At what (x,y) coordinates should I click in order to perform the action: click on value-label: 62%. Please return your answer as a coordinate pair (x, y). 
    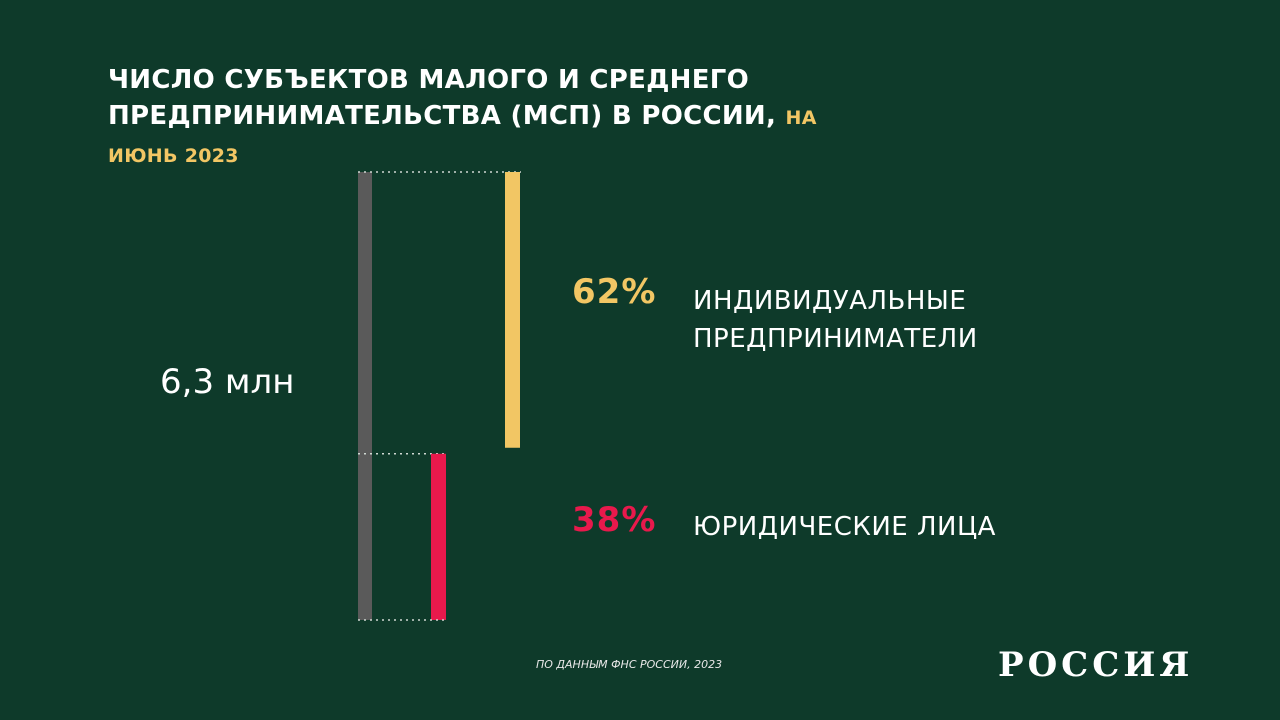
    Looking at the image, I should click on (614, 292).